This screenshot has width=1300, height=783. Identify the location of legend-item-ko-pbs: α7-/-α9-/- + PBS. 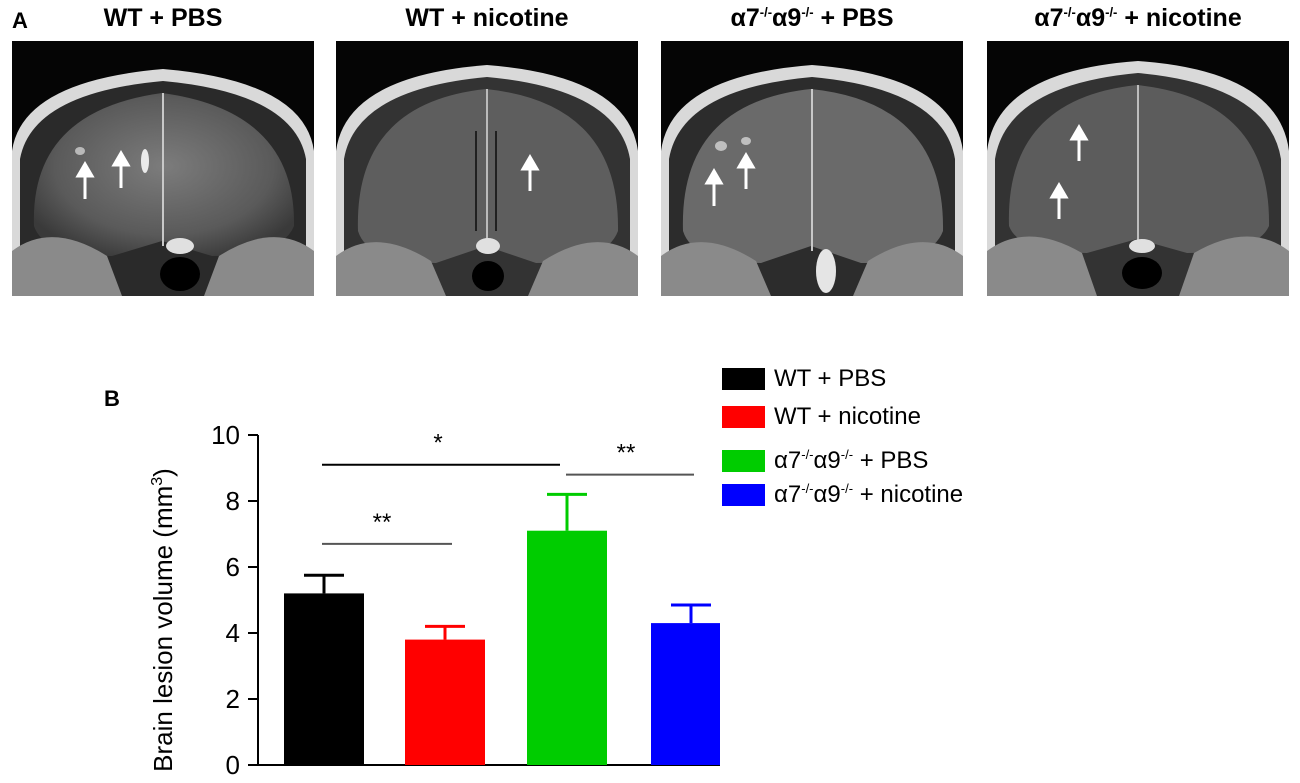
(882, 461).